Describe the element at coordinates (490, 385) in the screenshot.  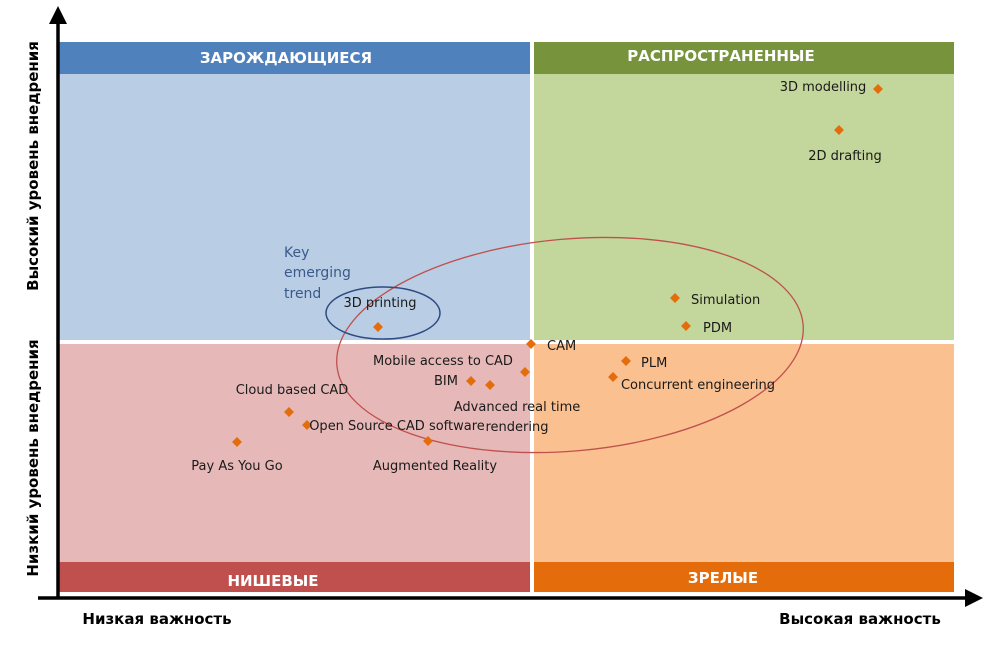
I see `point-marker-advanced-rendering` at that location.